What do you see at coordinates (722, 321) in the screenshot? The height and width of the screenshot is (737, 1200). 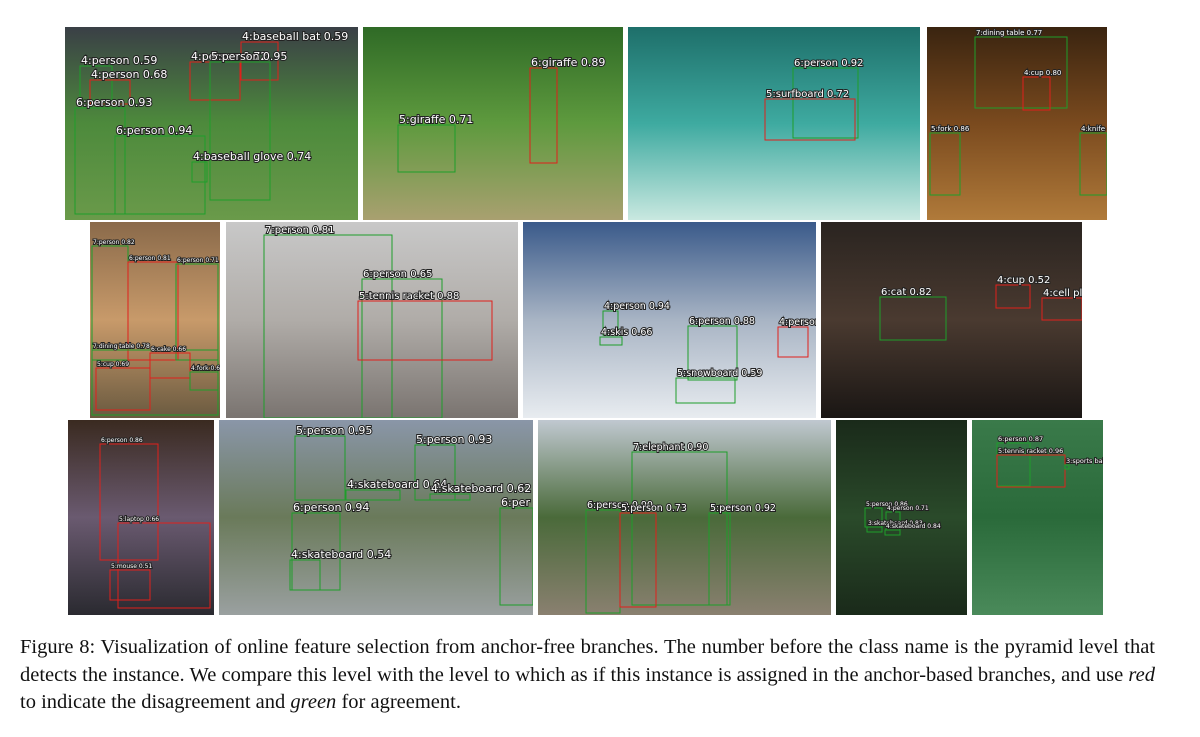 I see `detection-label: 6:person 0.88` at bounding box center [722, 321].